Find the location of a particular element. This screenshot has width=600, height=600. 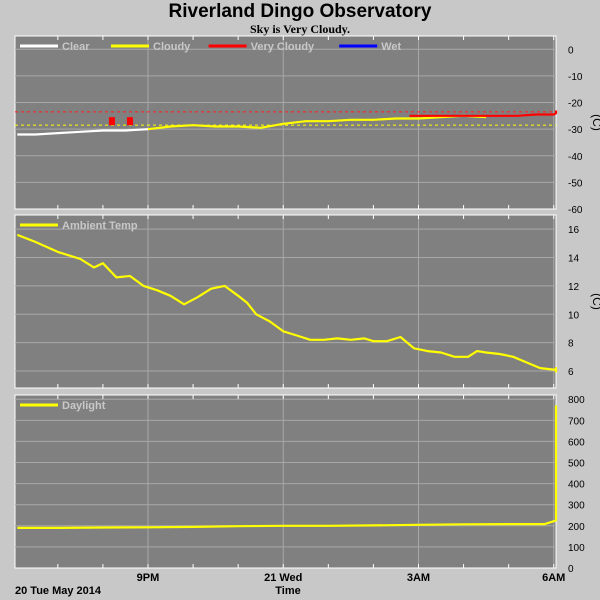

daylight-ytick-label: 800 is located at coordinates (576, 400).